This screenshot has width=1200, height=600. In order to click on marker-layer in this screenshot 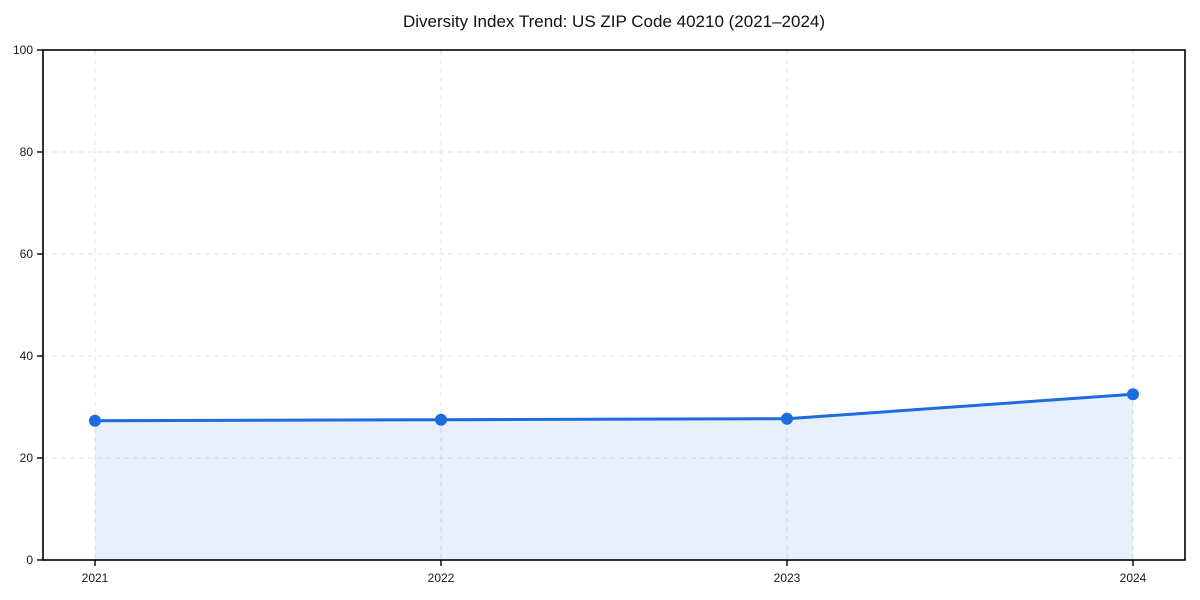, I will do `click(614, 407)`.